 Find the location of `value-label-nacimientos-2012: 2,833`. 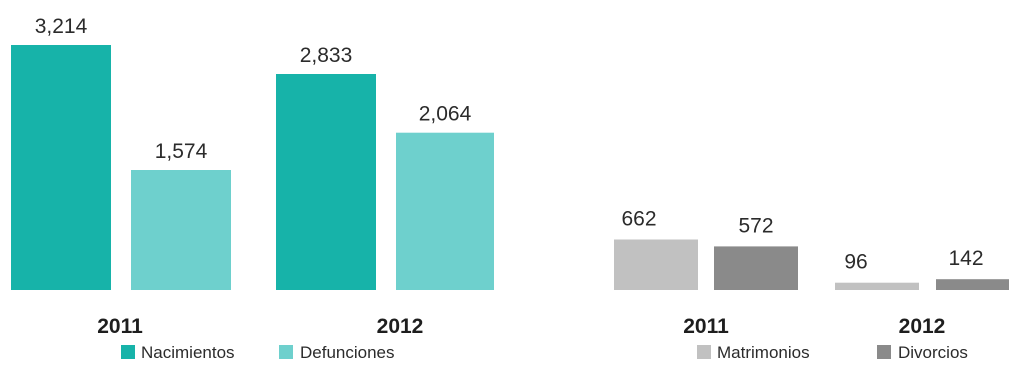

value-label-nacimientos-2012: 2,833 is located at coordinates (326, 55).